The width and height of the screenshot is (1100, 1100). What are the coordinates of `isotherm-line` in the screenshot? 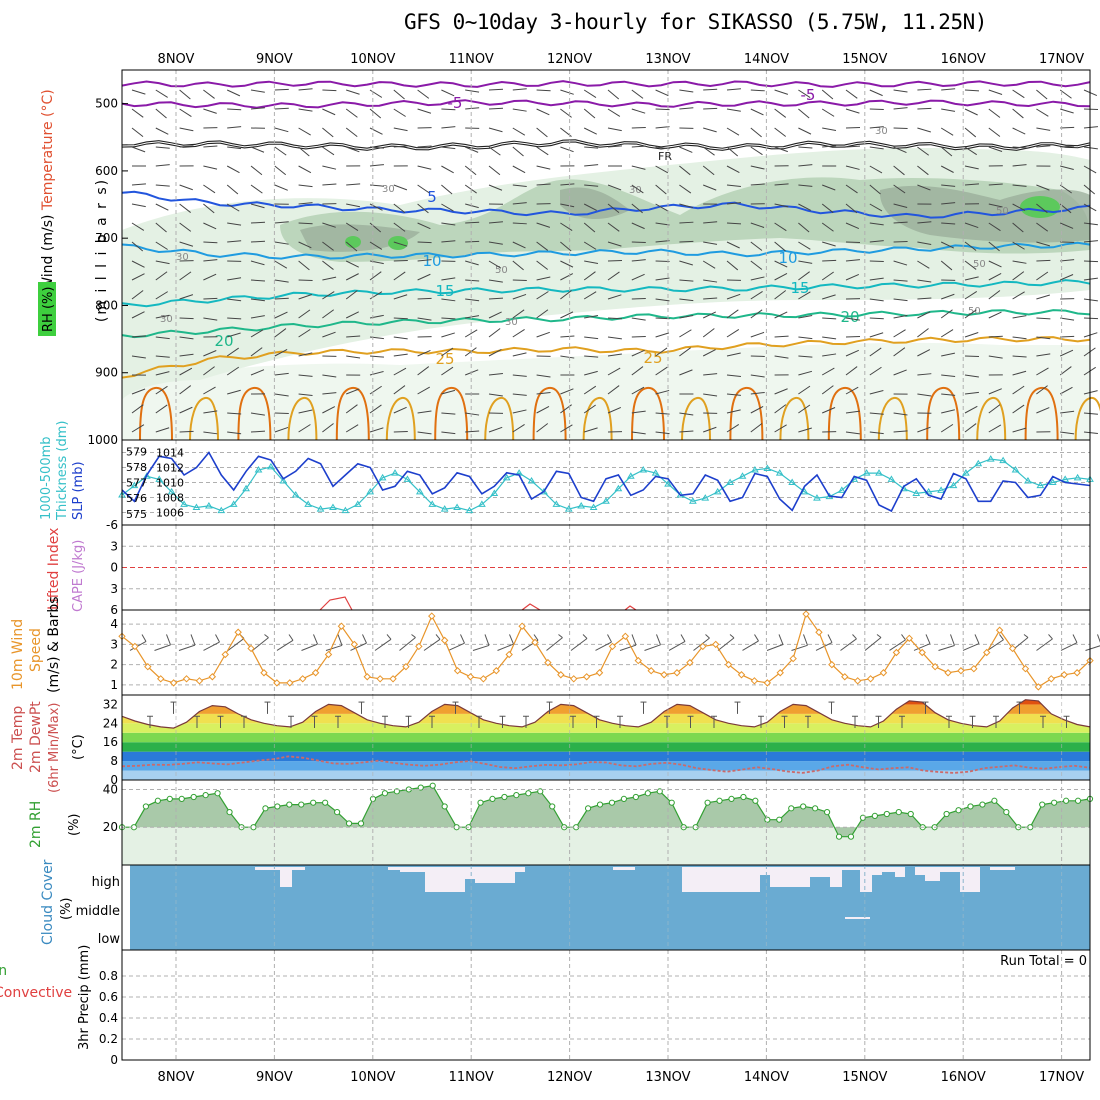 It's located at (606, 293).